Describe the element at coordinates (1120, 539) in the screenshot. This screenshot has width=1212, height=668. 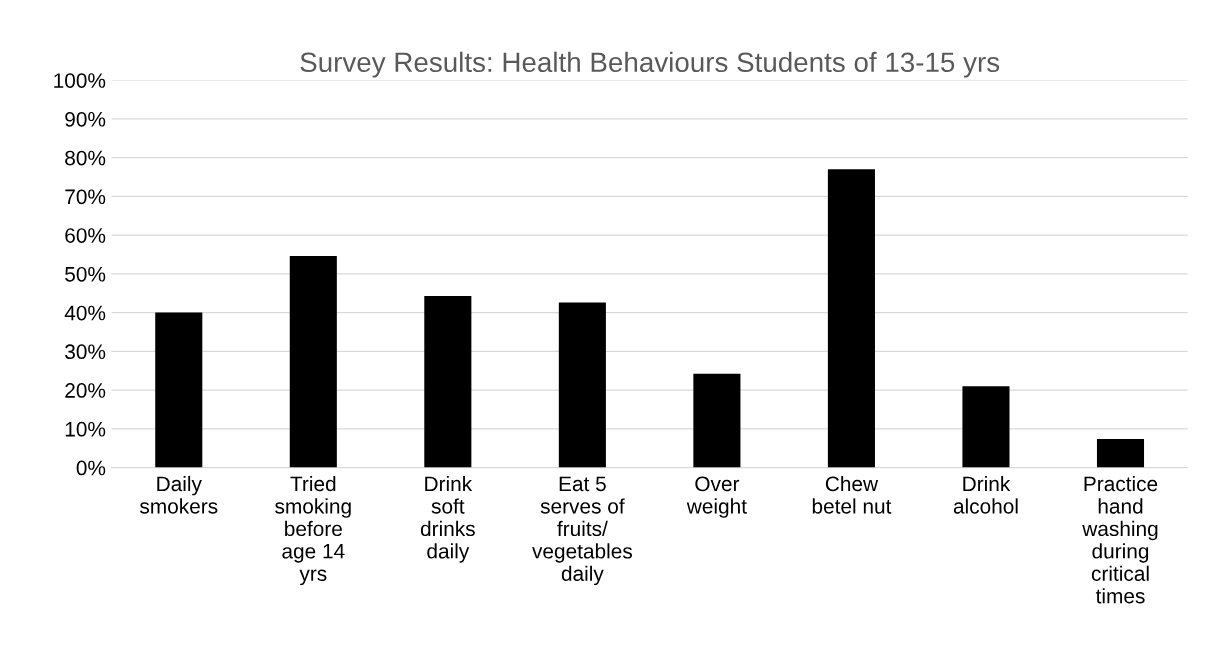
I see `x-tick-label: Practice hand washing during critical times` at that location.